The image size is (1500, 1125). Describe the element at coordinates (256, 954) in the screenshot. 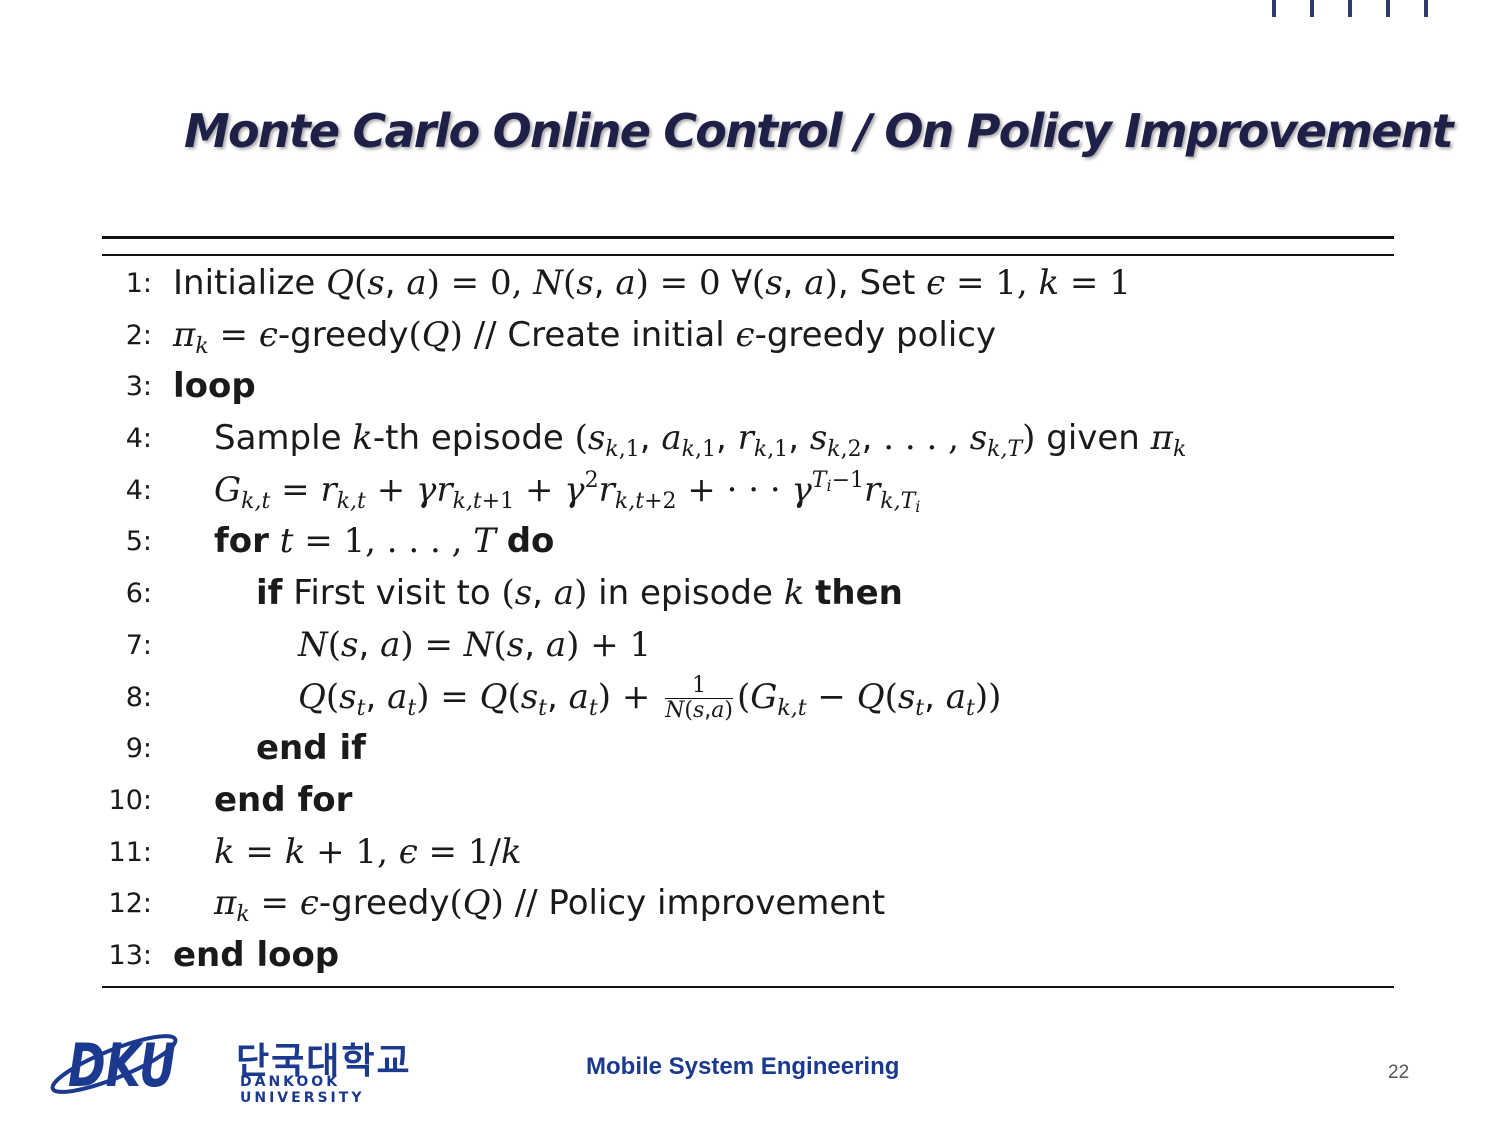

I see `keyword-end-loop: end loop` at that location.